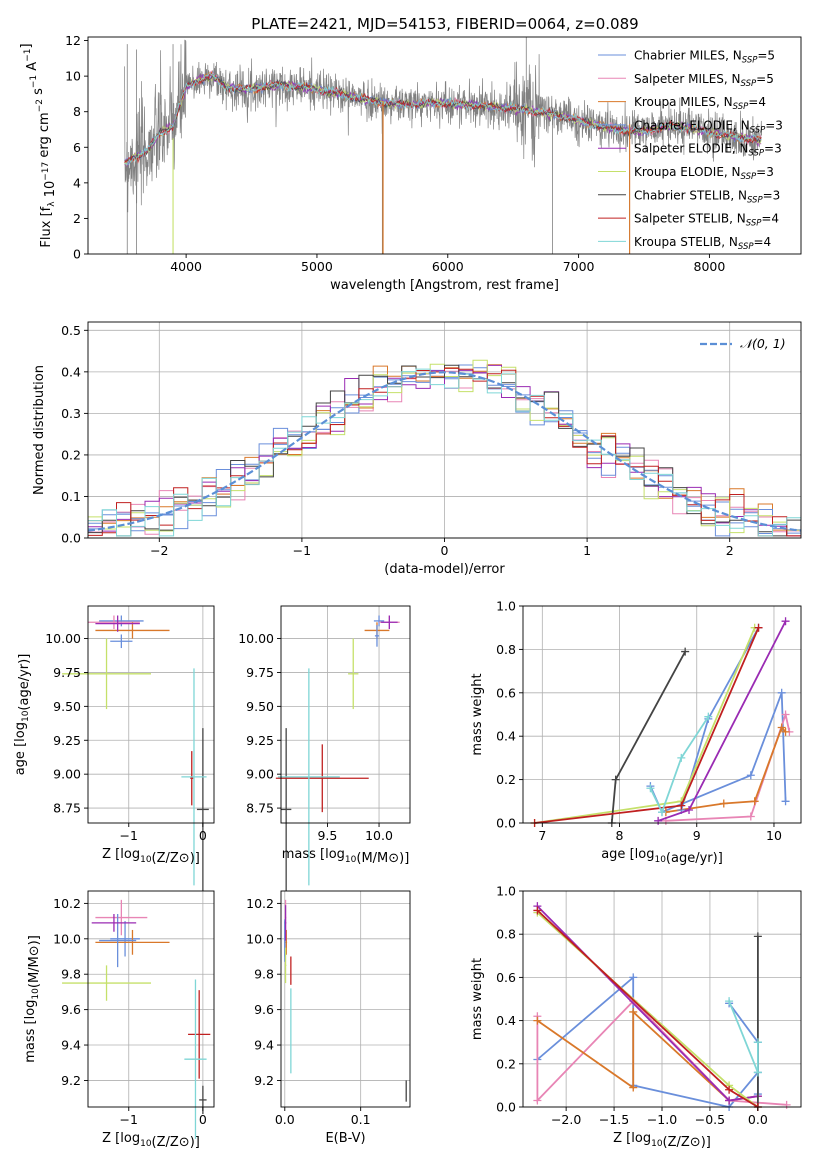 This screenshot has height=1170, width=819. What do you see at coordinates (710, 266) in the screenshot?
I see `x-tick-label: 8000` at bounding box center [710, 266].